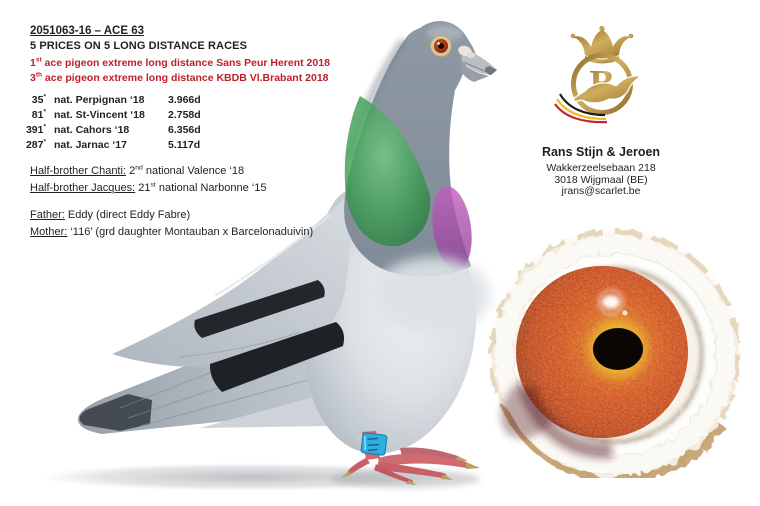 The height and width of the screenshot is (506, 760). Describe the element at coordinates (269, 336) in the screenshot. I see `wing-bars` at that location.